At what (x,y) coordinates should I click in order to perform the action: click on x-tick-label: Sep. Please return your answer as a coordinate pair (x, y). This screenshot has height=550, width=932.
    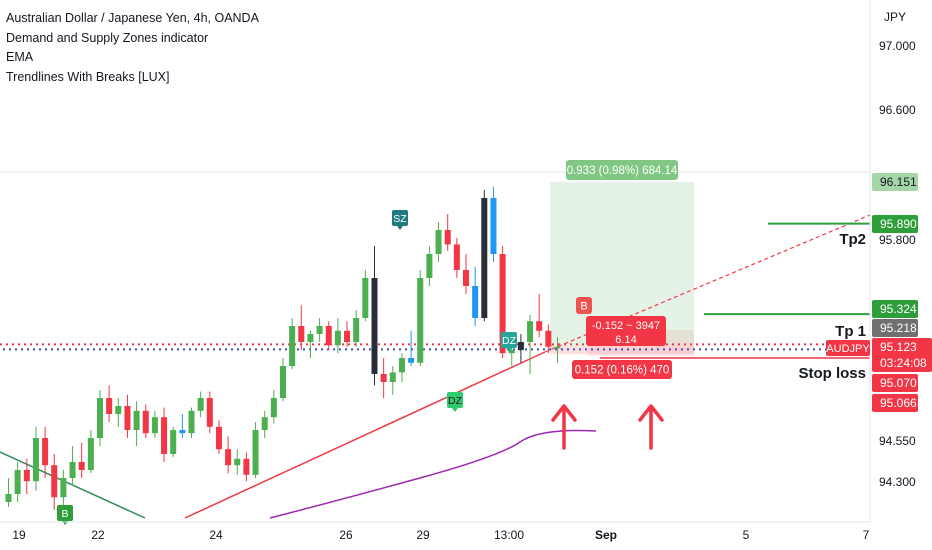
    Looking at the image, I should click on (606, 535).